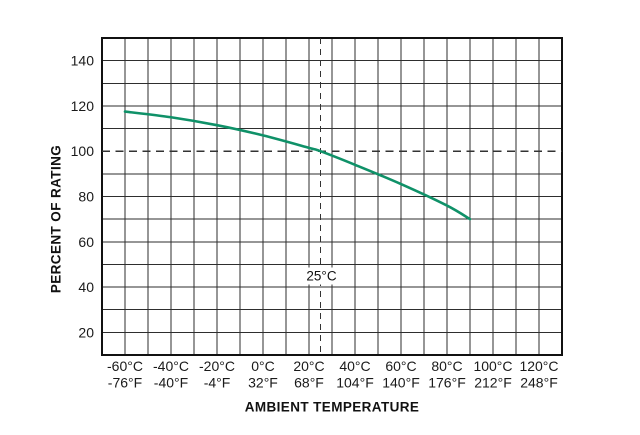  What do you see at coordinates (83, 106) in the screenshot?
I see `y-tick-label: 120` at bounding box center [83, 106].